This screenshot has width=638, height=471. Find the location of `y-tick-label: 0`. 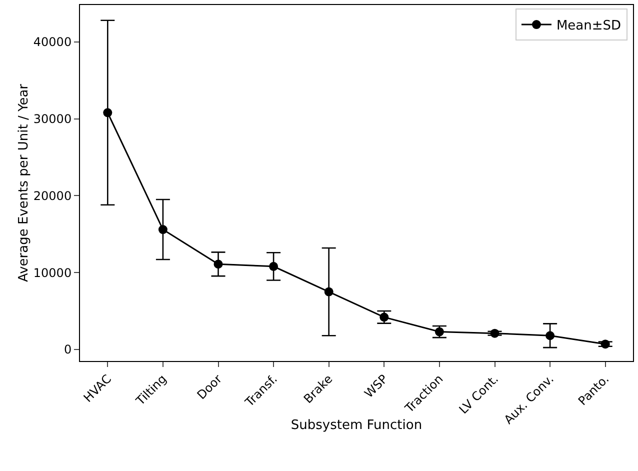

y-tick-label: 0 is located at coordinates (68, 349).